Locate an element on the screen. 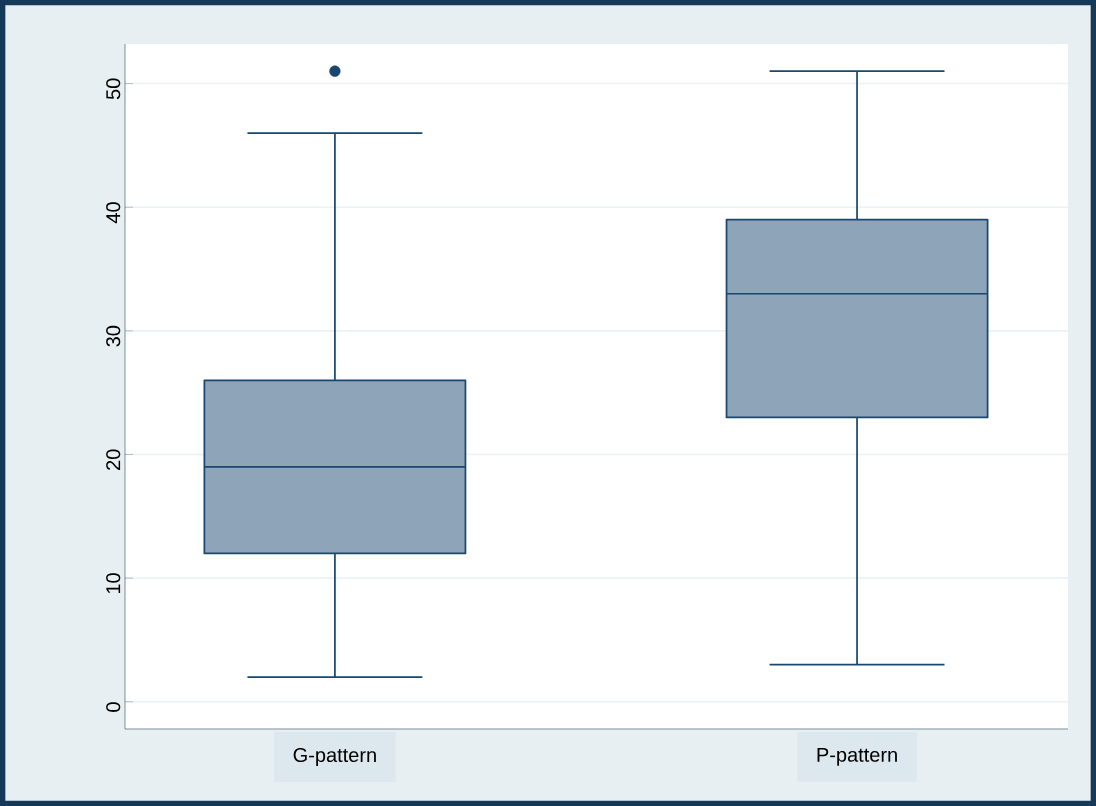 The image size is (1096, 806). y-tick-label: 0 is located at coordinates (113, 707).